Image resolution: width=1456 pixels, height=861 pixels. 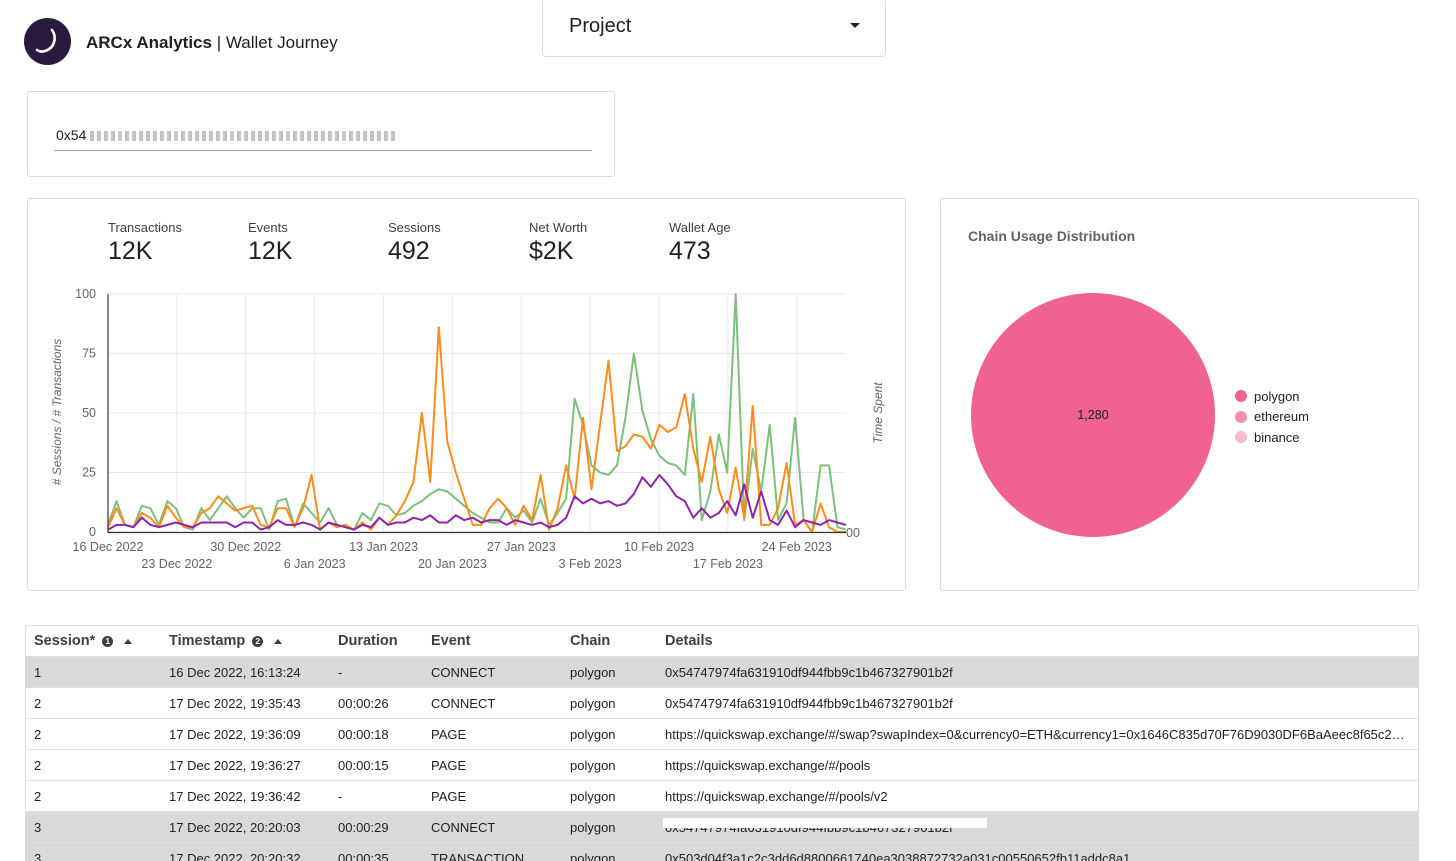 I want to click on app-logo, so click(x=47, y=41).